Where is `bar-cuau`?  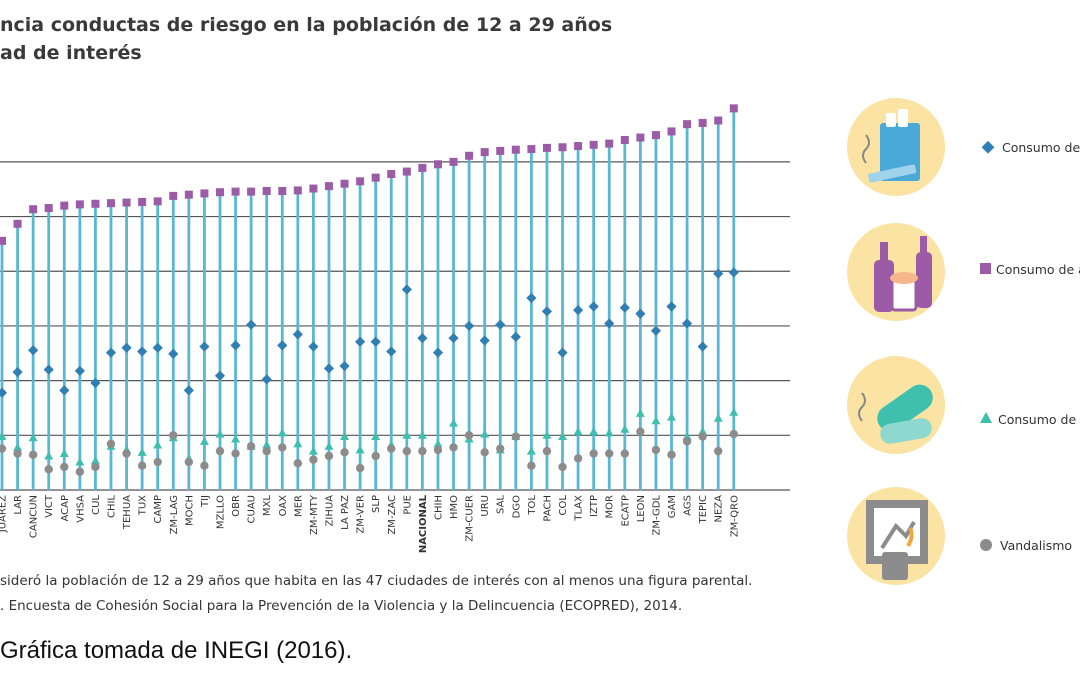
bar-cuau is located at coordinates (251, 340).